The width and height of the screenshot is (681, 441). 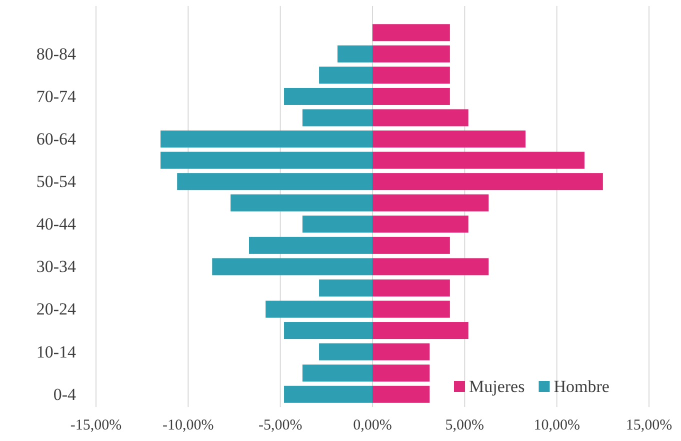 What do you see at coordinates (64, 394) in the screenshot?
I see `y-tick-label: 0-4` at bounding box center [64, 394].